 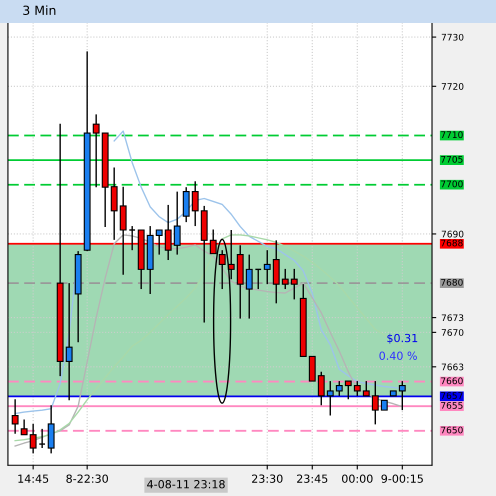 What do you see at coordinates (87, 478) in the screenshot?
I see `x-tick-label: 8-22:30` at bounding box center [87, 478].